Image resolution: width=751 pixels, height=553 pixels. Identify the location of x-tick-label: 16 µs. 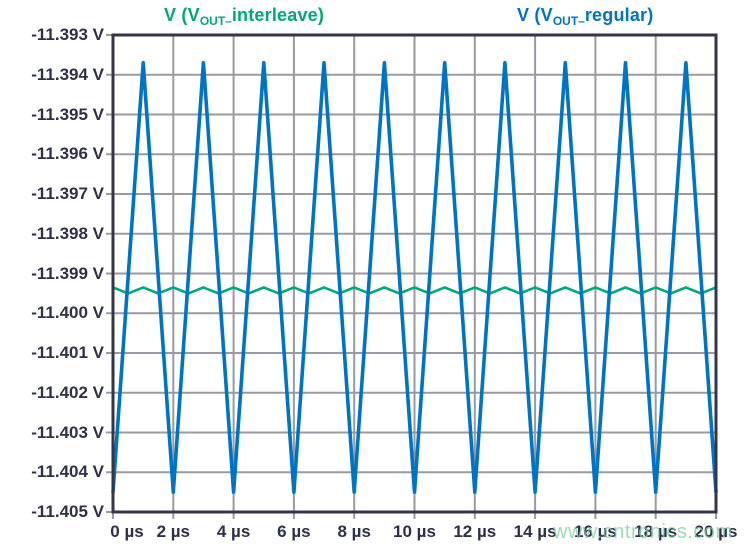
(595, 531).